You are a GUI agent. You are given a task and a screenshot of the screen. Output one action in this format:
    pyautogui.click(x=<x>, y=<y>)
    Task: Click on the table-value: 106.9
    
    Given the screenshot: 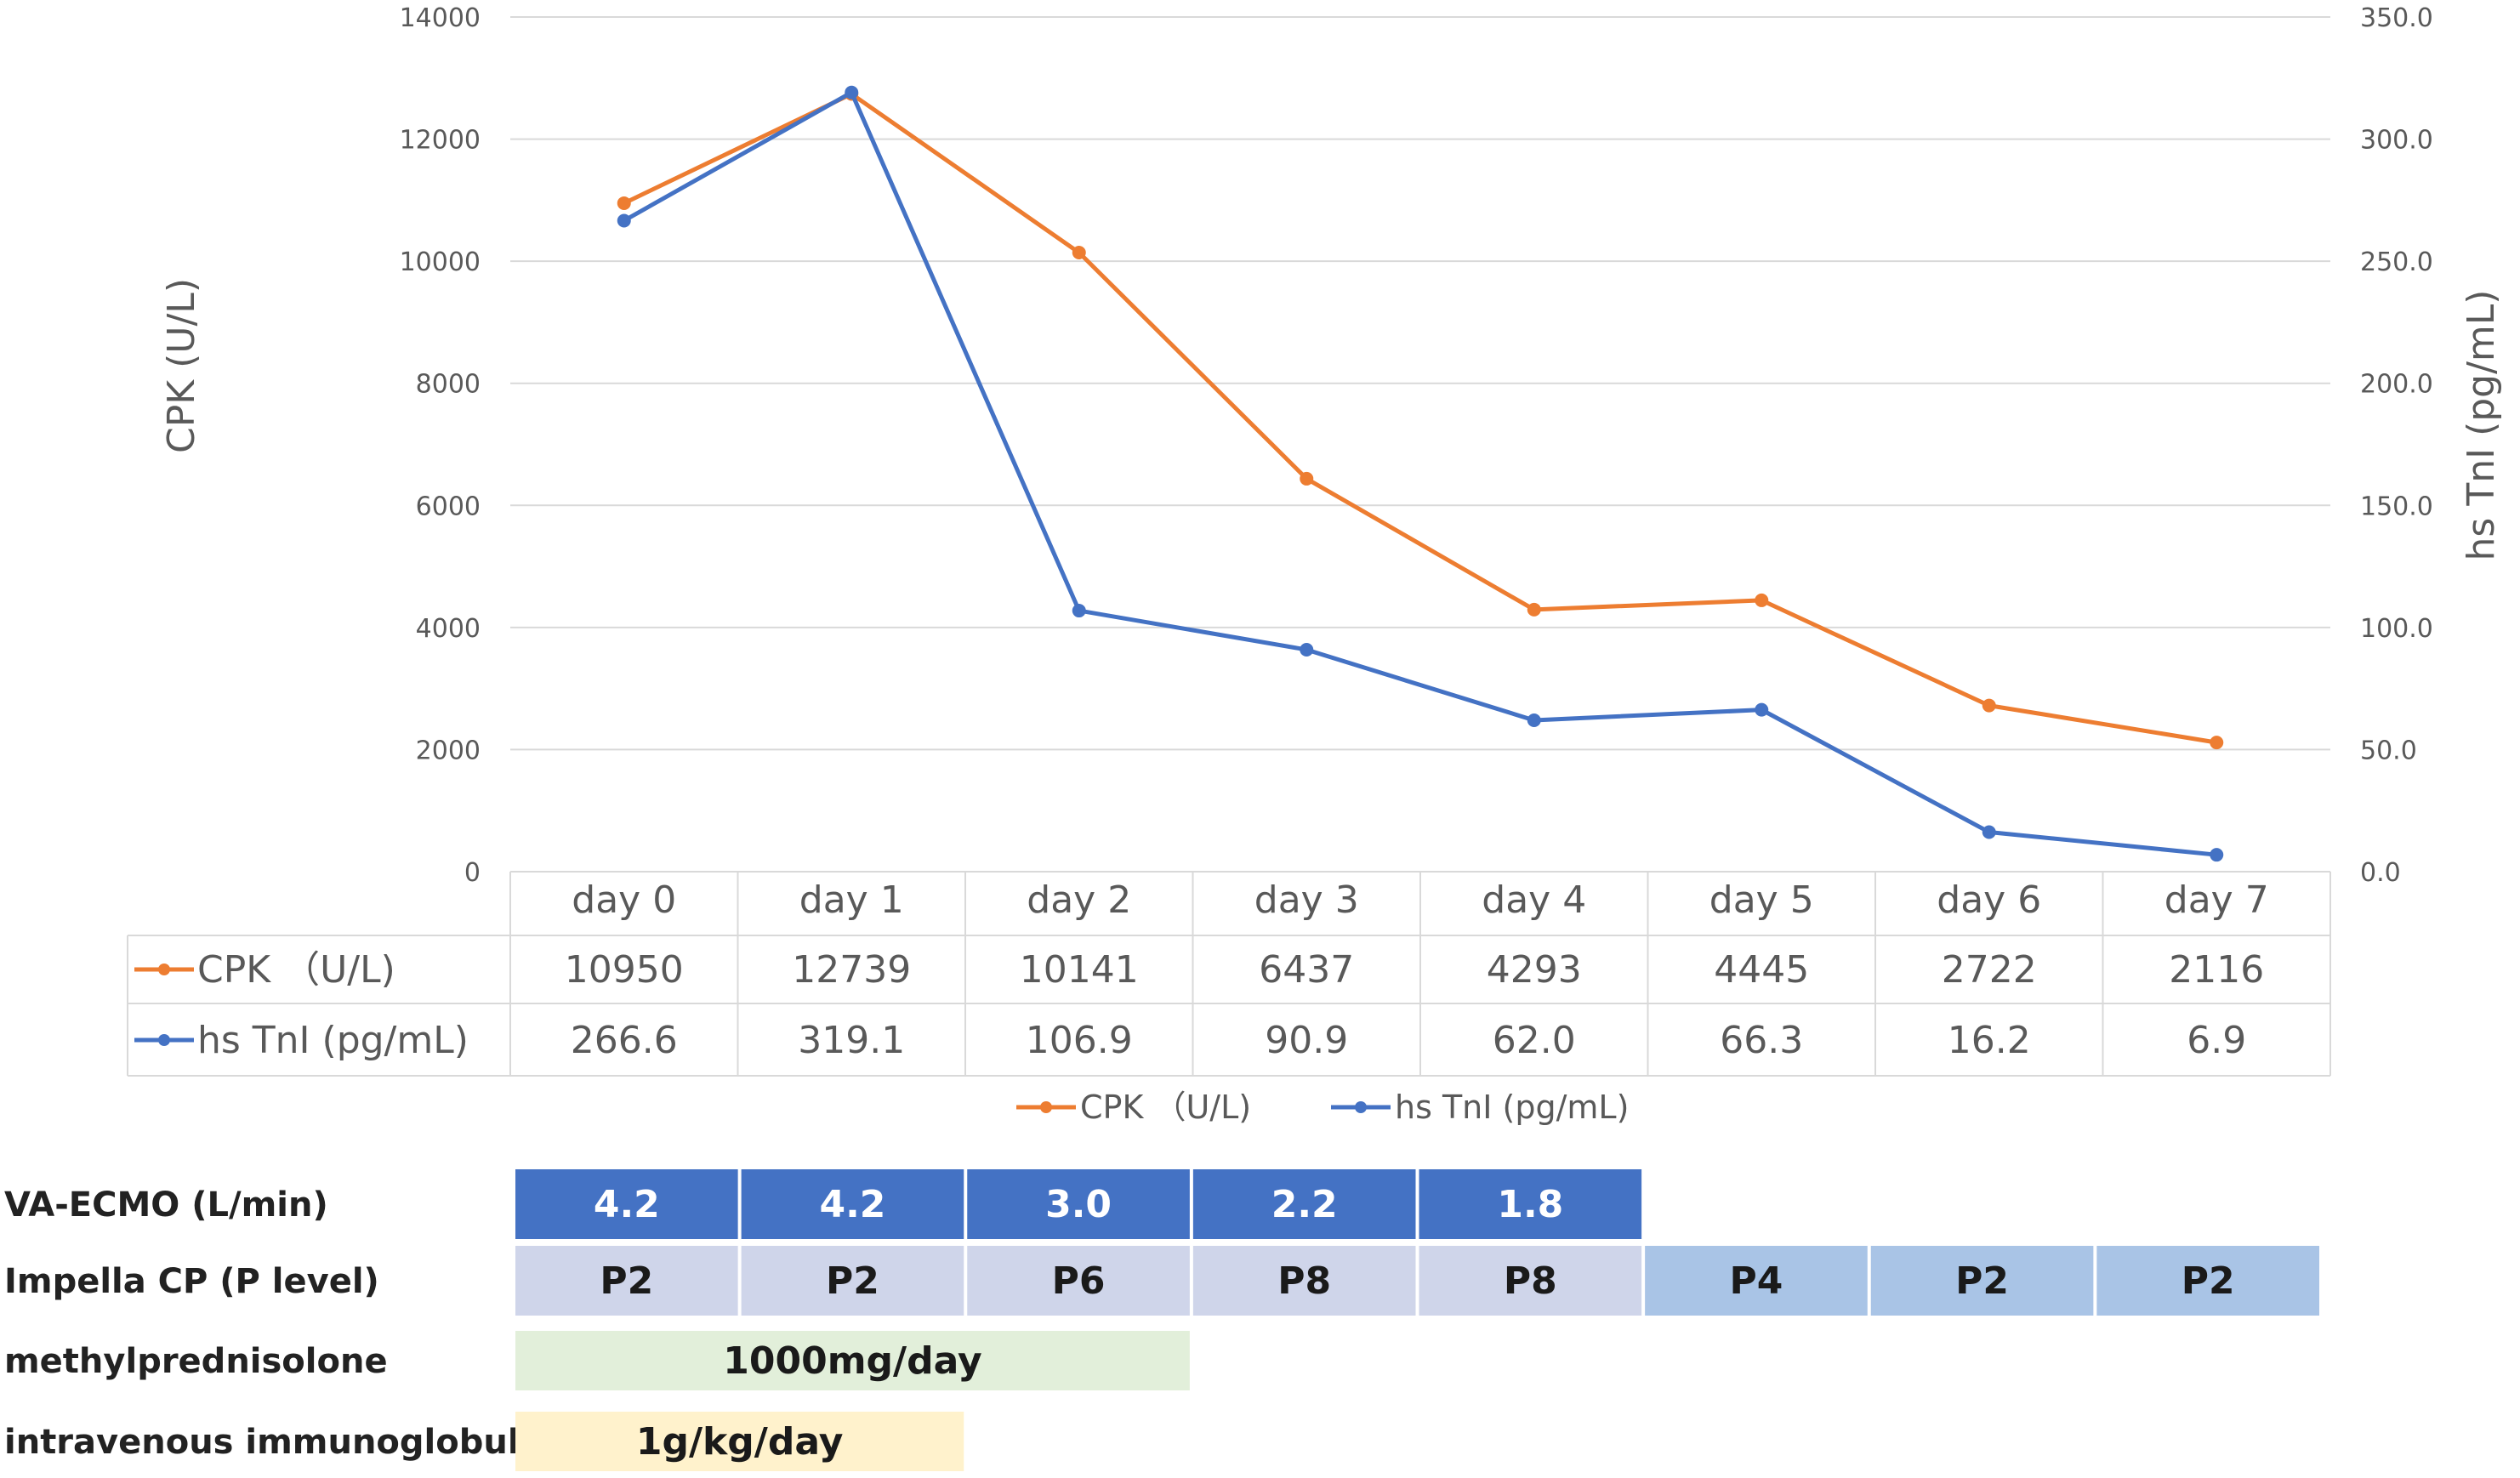 What is the action you would take?
    pyautogui.click(x=1079, y=1040)
    